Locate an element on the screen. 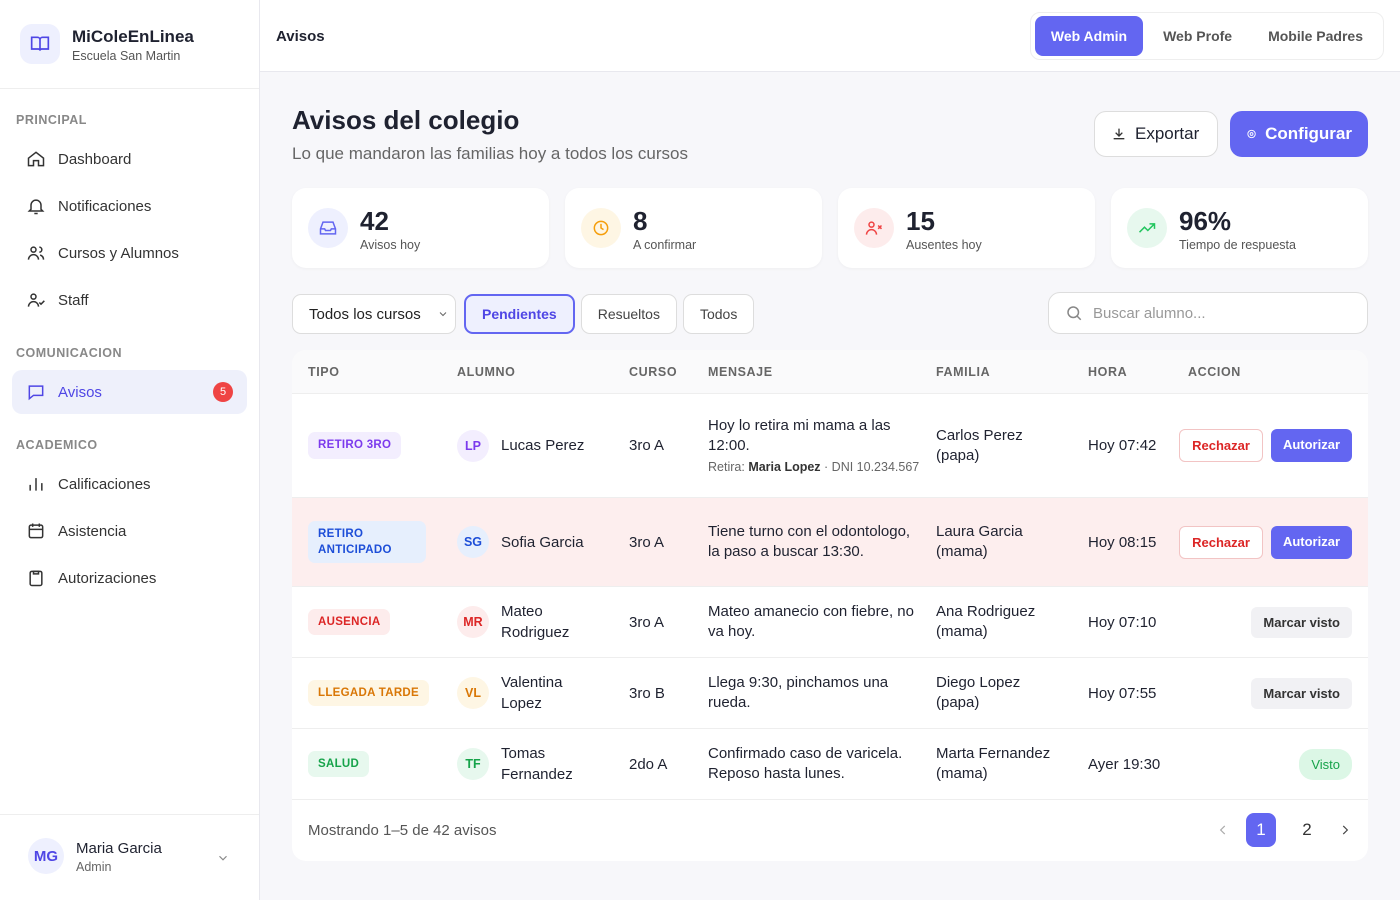 This screenshot has height=900, width=1400. action-cell: Rechazar Autorizar is located at coordinates (1273, 445).